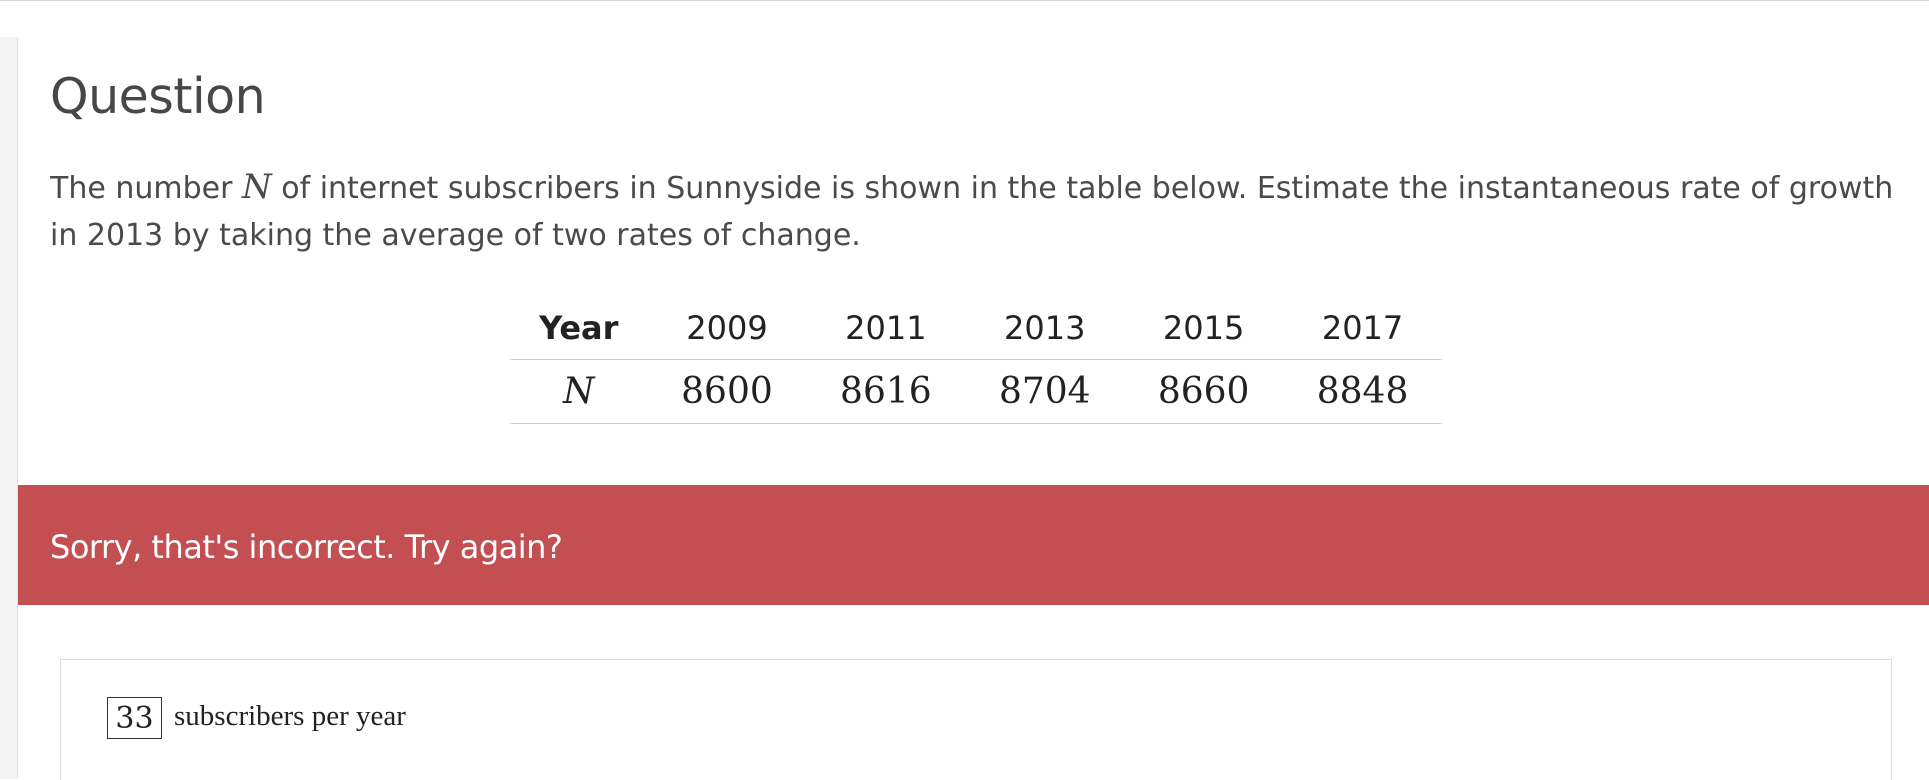  I want to click on year-cell: 2015, so click(1204, 328).